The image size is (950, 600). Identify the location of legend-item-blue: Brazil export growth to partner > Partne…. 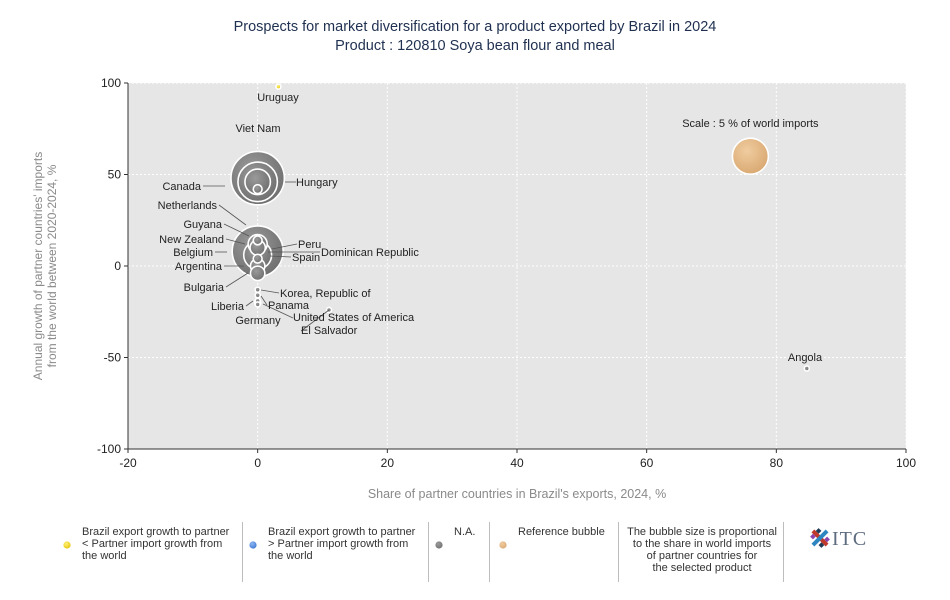
(338, 552).